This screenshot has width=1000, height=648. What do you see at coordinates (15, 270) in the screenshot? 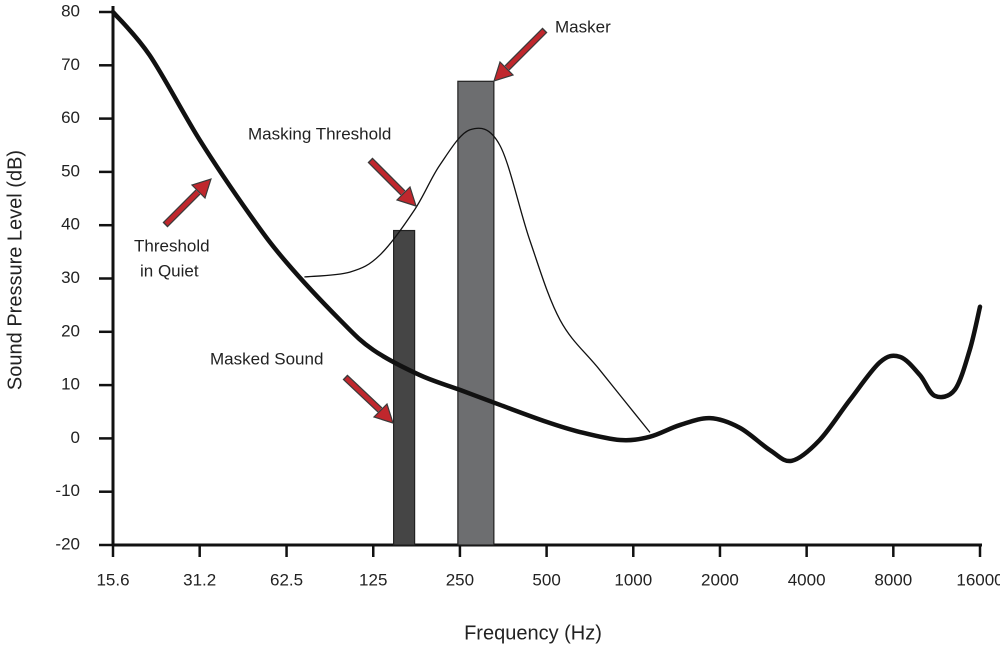
I see `y-axis-title: Sound Pressure Level (dB)` at bounding box center [15, 270].